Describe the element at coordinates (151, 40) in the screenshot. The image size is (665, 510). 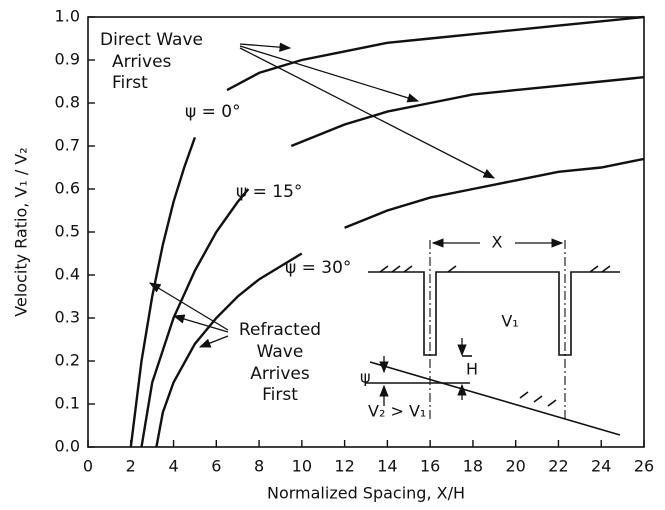
I see `annotation: Direct Wave` at that location.